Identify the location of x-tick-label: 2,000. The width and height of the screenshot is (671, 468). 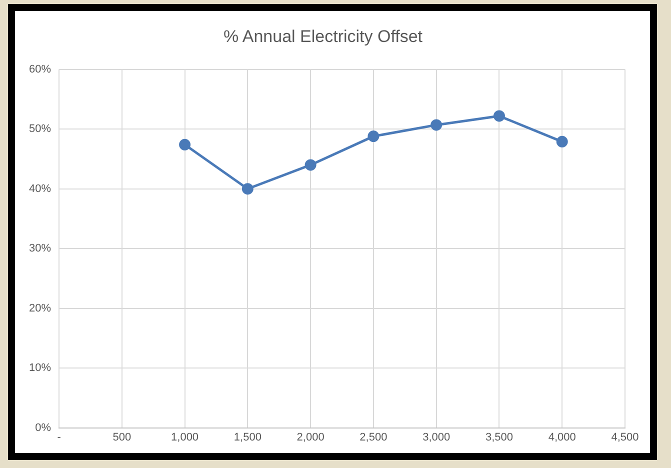
(310, 437).